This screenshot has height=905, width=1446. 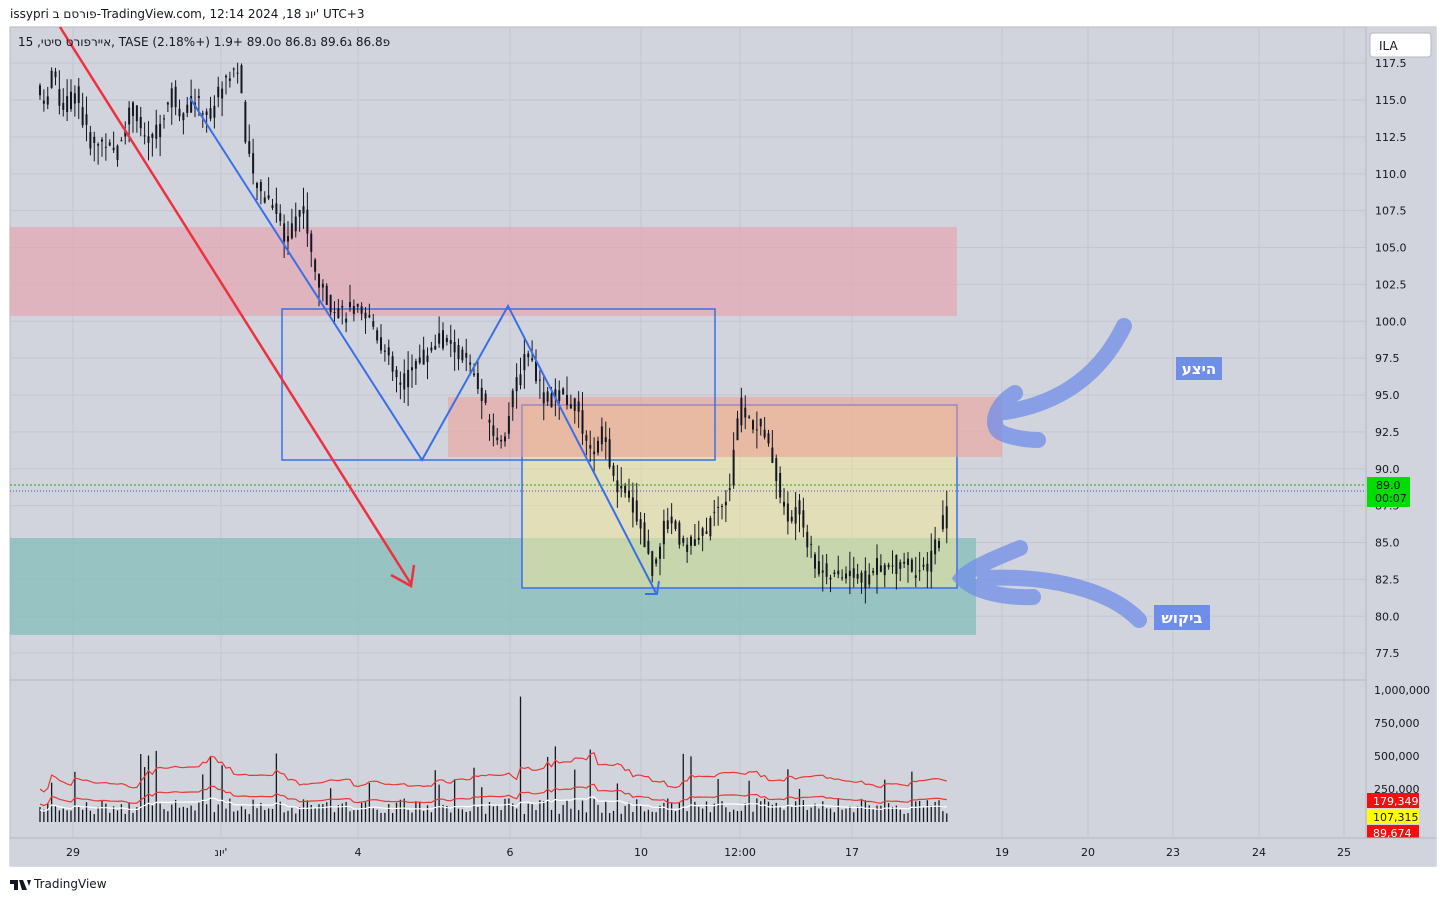 I want to click on y-tick-label: 102.5, so click(x=1391, y=284).